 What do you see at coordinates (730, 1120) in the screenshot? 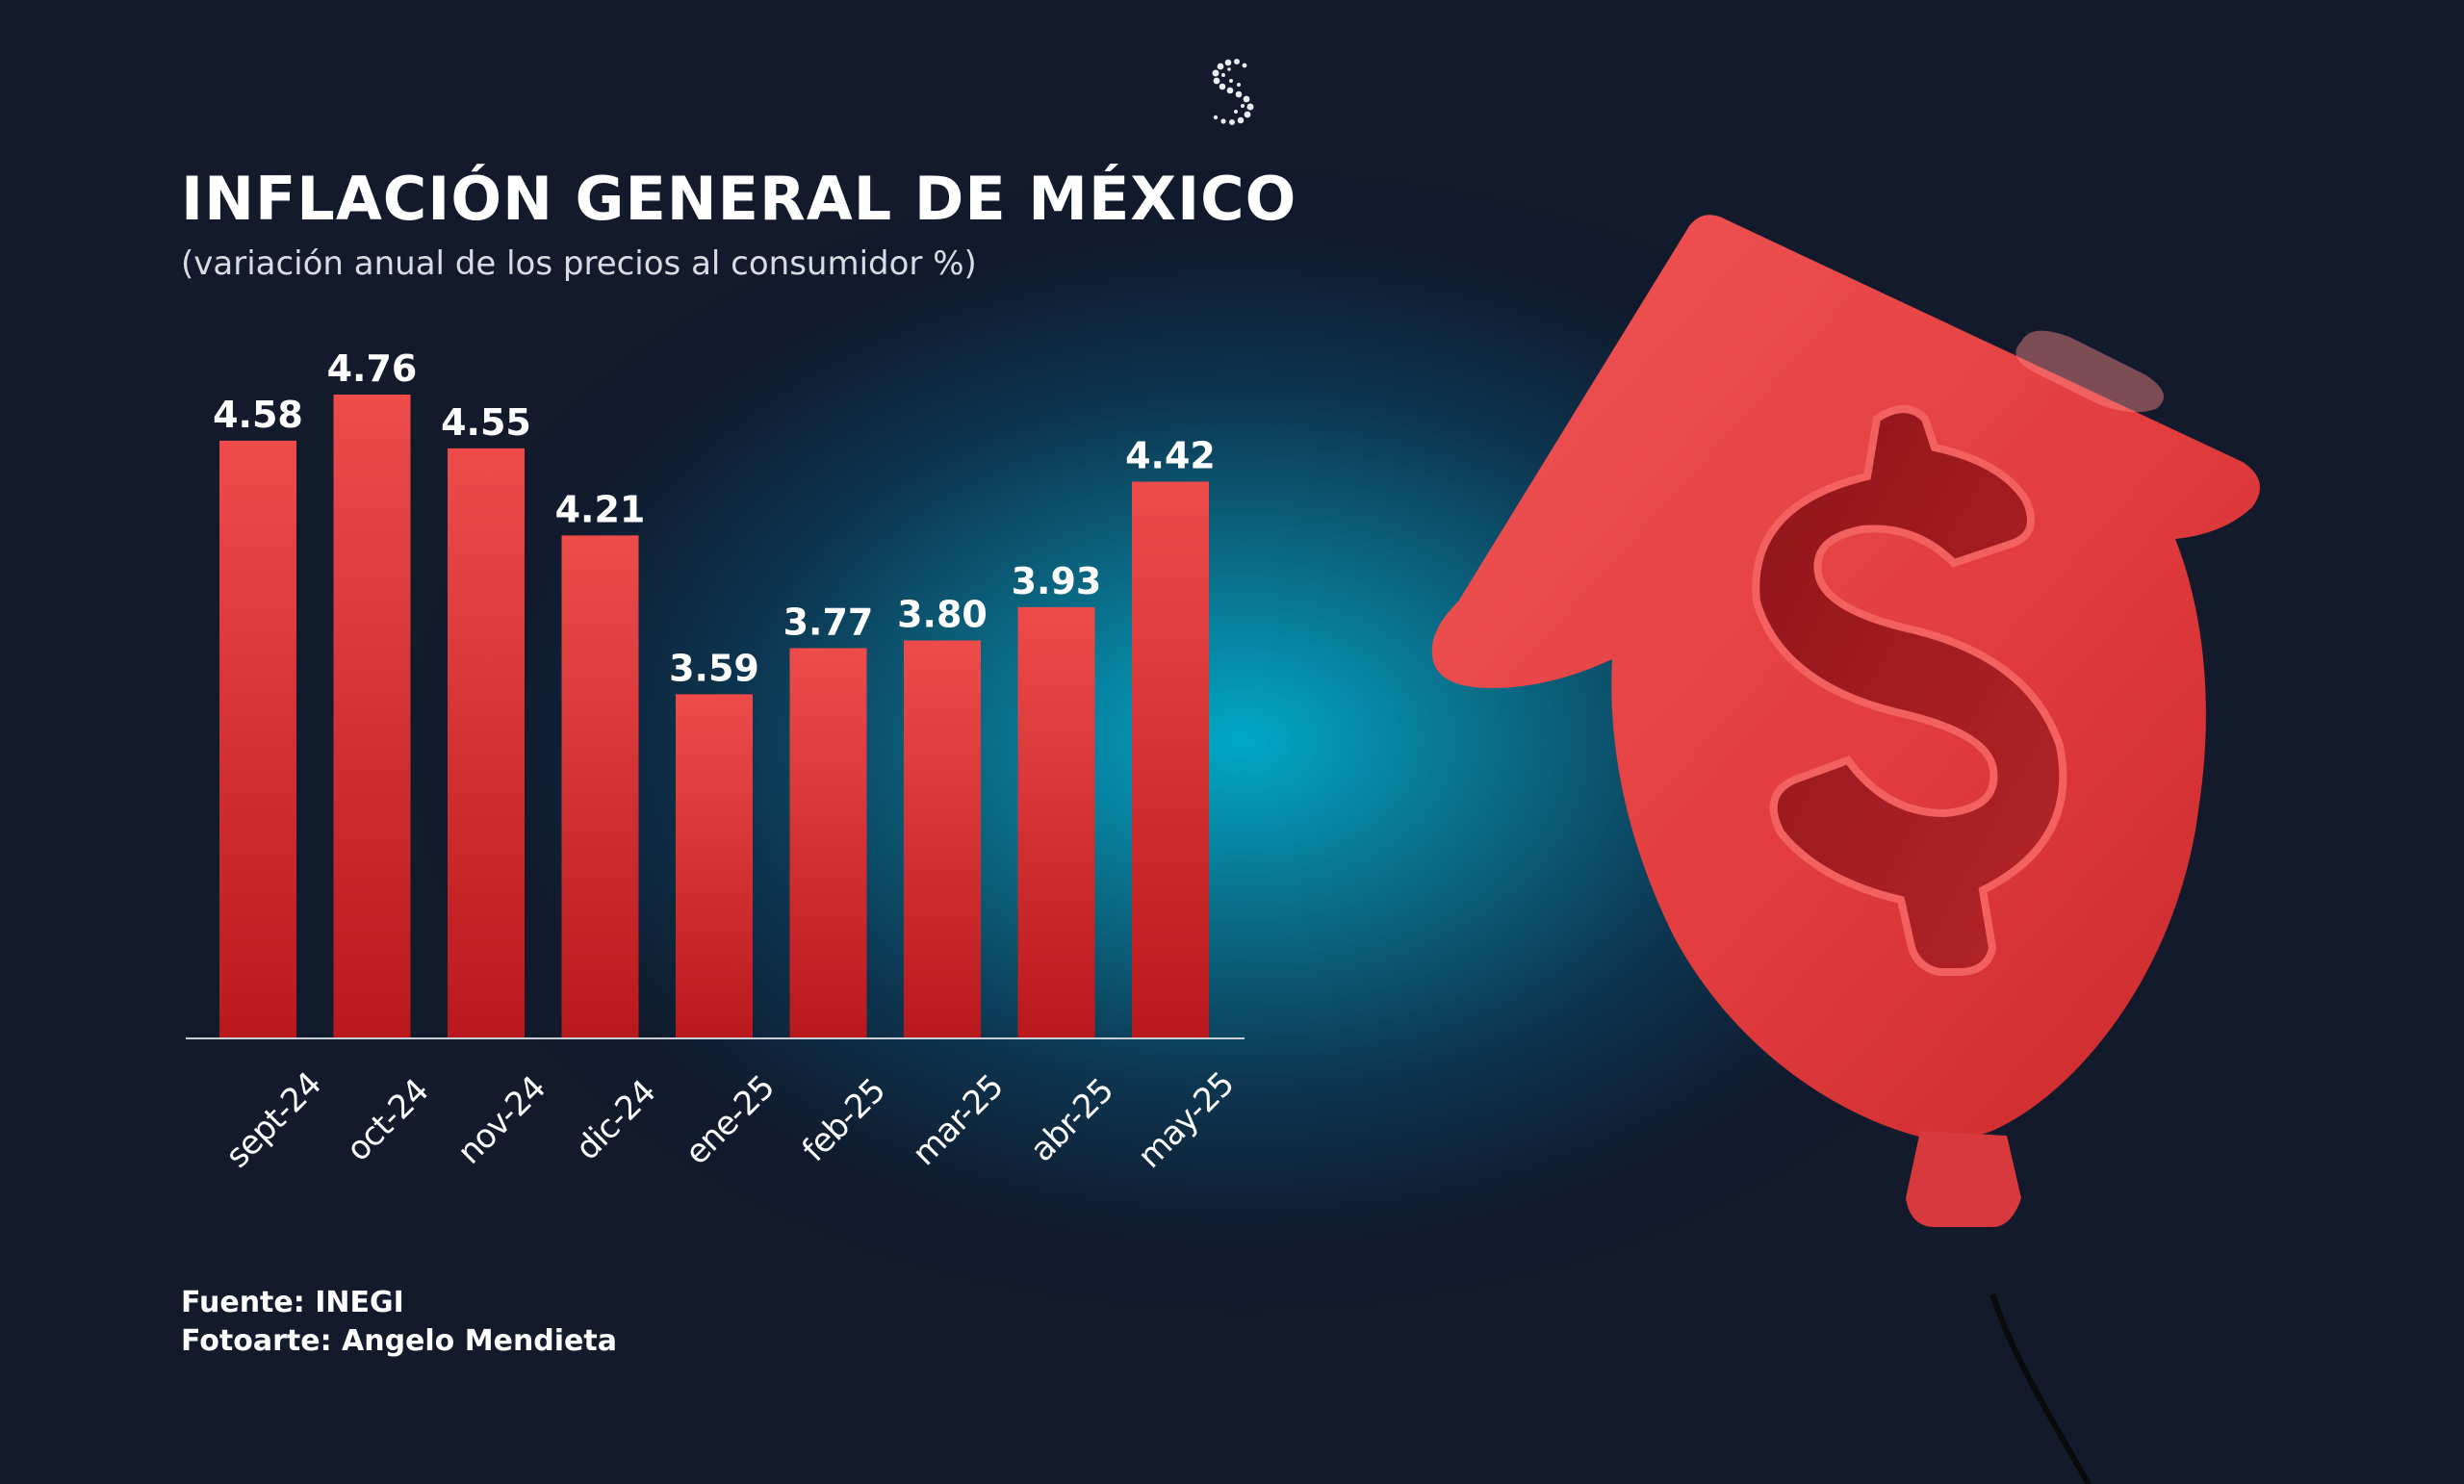
I see `x-tick-label-ene-25: ene-25` at bounding box center [730, 1120].